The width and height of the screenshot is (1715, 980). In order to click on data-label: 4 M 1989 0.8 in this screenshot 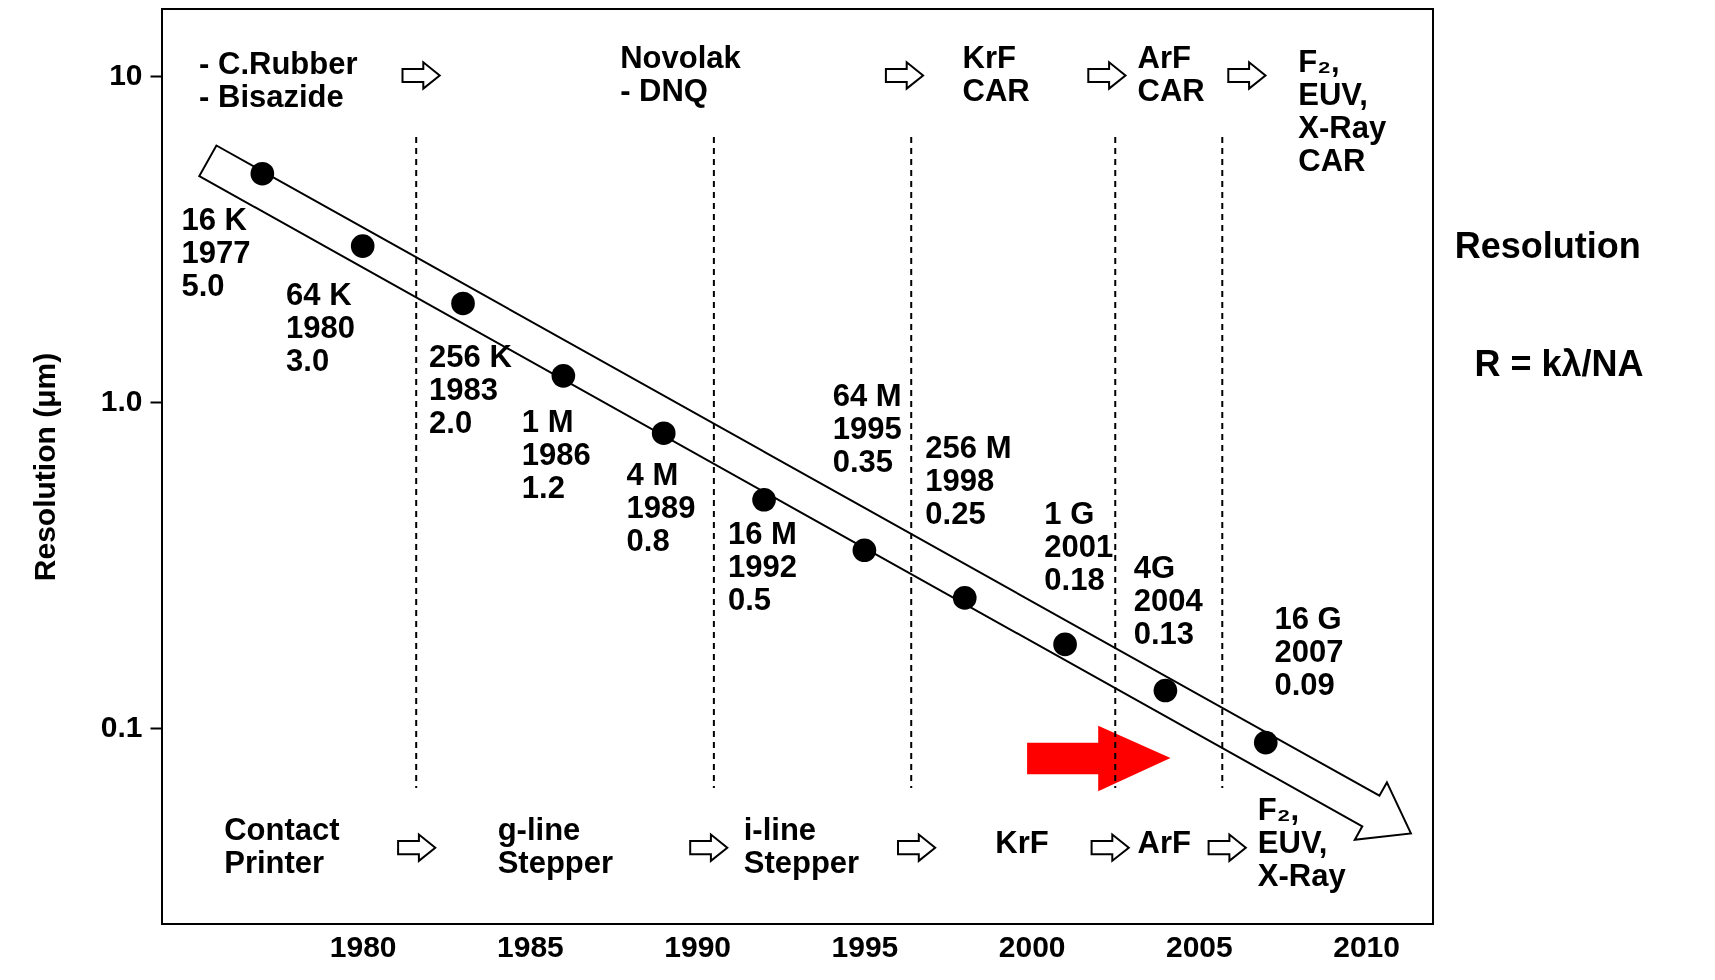, I will do `click(661, 507)`.